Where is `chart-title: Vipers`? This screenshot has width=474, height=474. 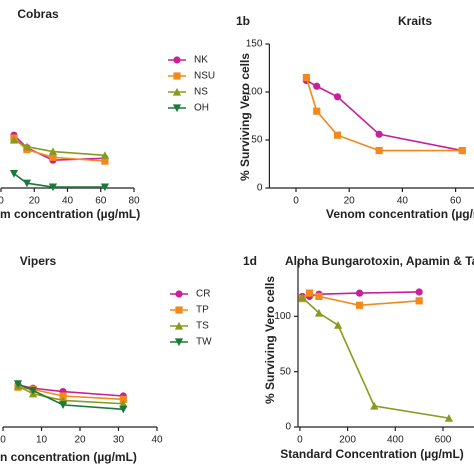 chart-title: Vipers is located at coordinates (38, 261).